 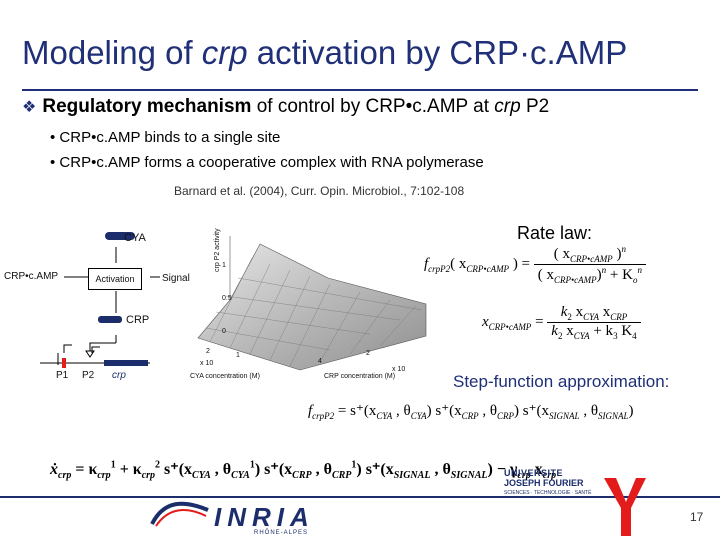 I want to click on rate-law-equation-2: xCRP•cAMP = k2 xCYA xCRP k2 xCYA + k3 K4, so click(x=561, y=322).